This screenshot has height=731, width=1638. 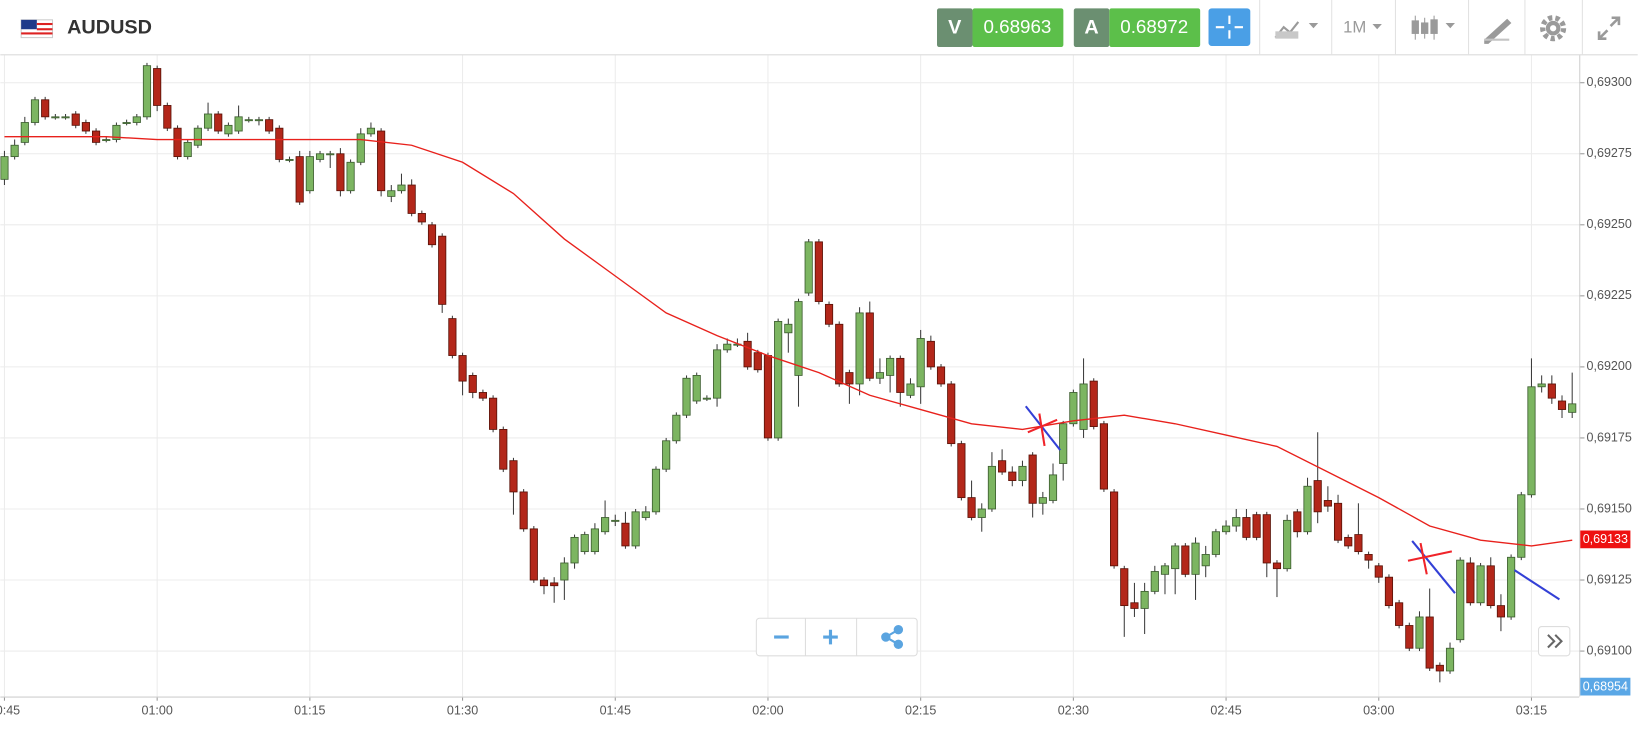 What do you see at coordinates (1609, 437) in the screenshot?
I see `y-tick-label: 0,69175` at bounding box center [1609, 437].